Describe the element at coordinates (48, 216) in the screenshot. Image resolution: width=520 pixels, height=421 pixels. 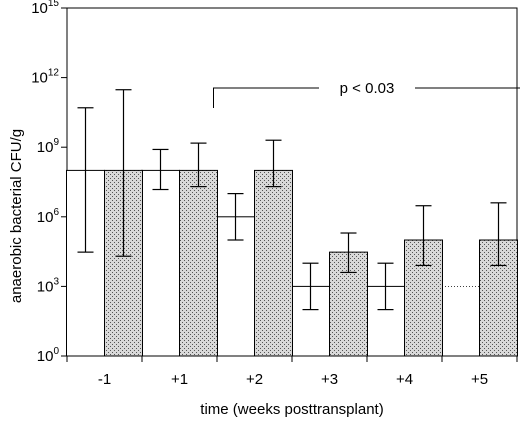
I see `y-tick-label: 10⁶` at that location.